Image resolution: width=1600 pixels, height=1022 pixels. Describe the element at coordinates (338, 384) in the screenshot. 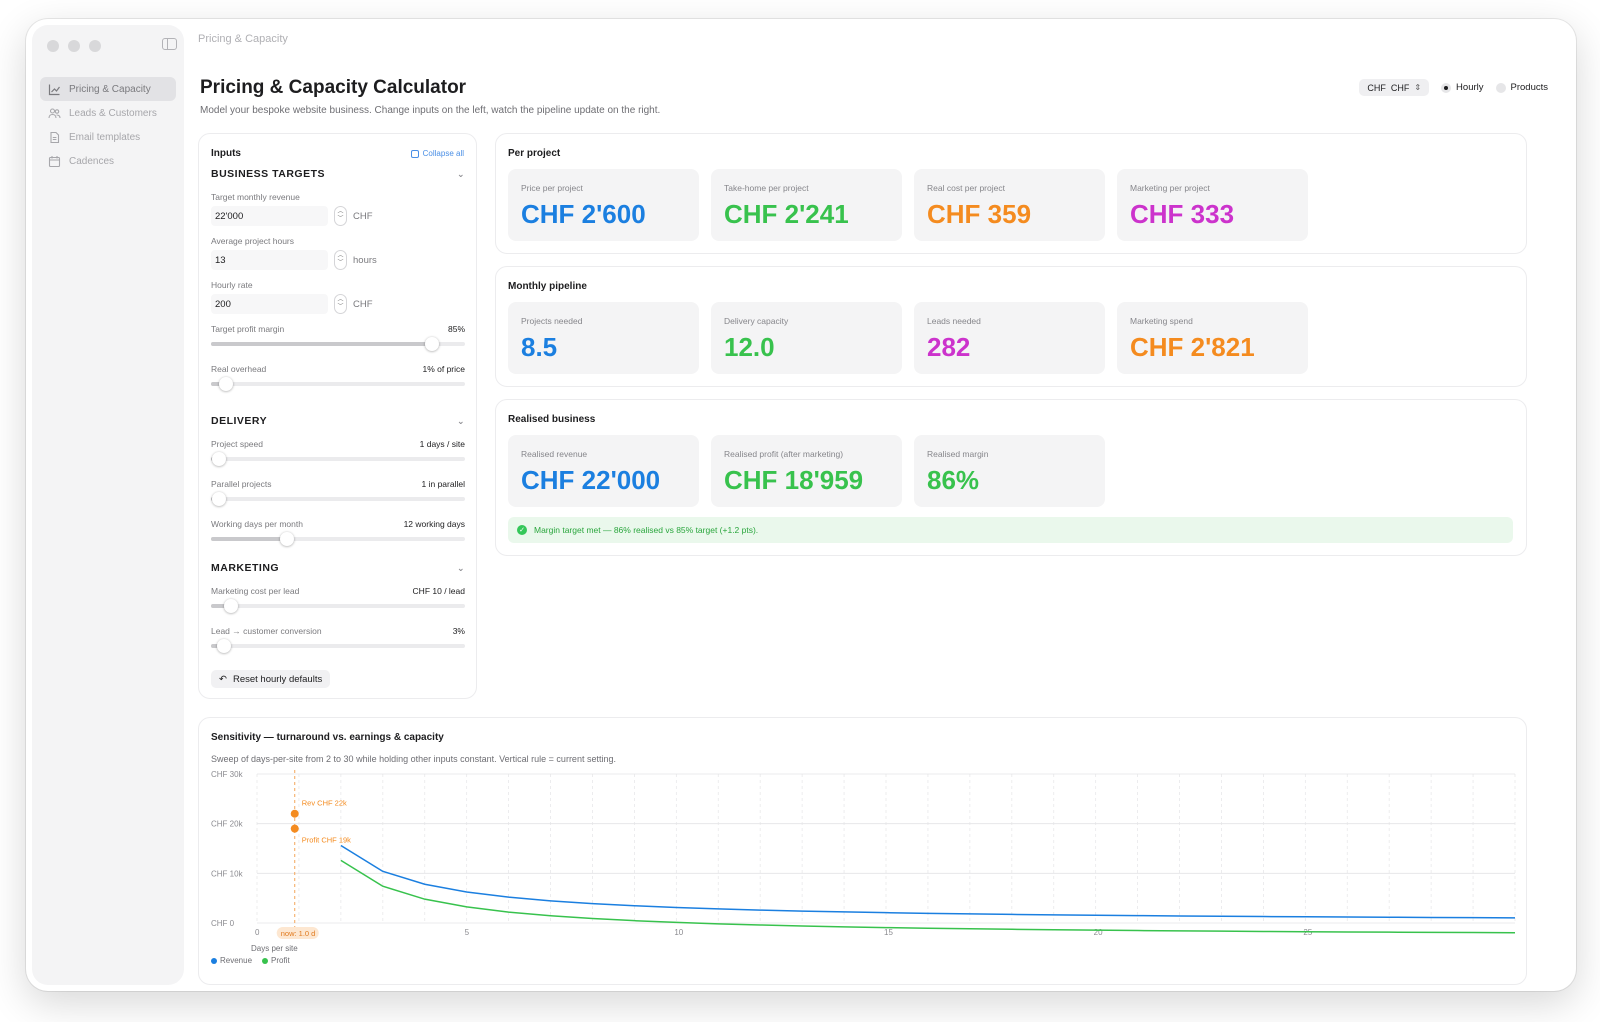

I see `overhead-slider` at that location.